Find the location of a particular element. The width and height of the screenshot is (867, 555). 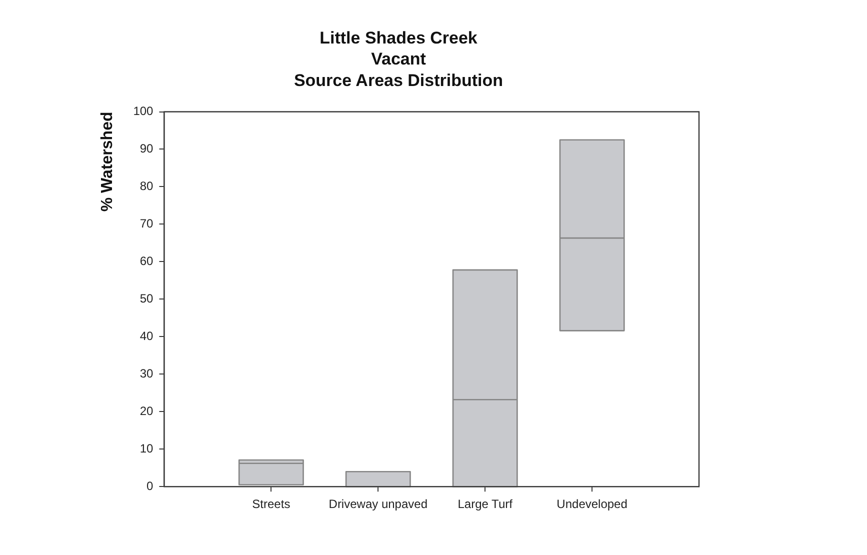

y-tick-label: 30 is located at coordinates (147, 373).